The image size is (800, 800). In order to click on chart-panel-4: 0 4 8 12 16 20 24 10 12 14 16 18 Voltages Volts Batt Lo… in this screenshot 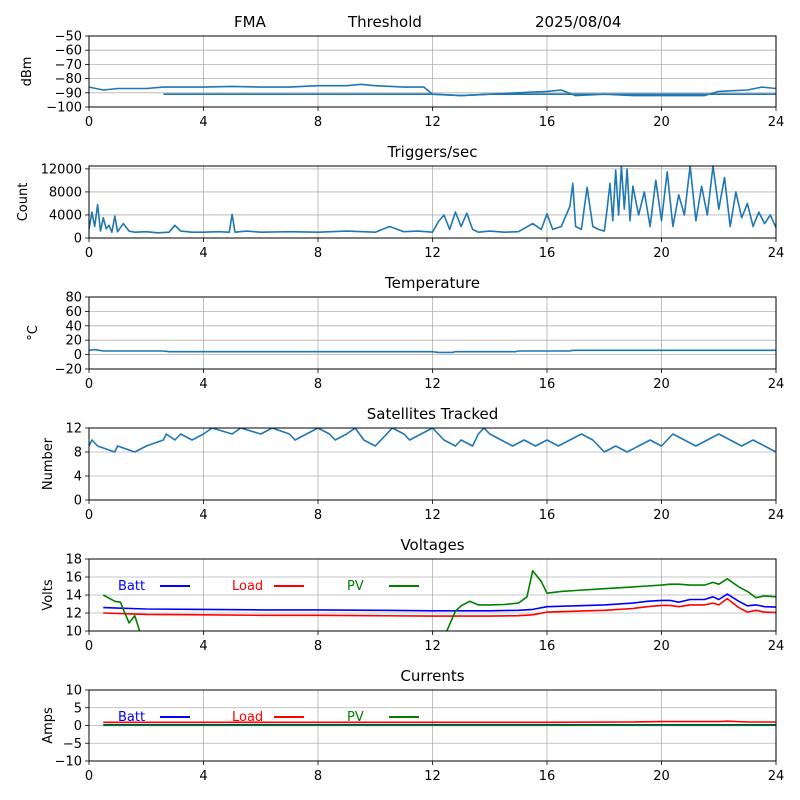, I will do `click(412, 595)`.